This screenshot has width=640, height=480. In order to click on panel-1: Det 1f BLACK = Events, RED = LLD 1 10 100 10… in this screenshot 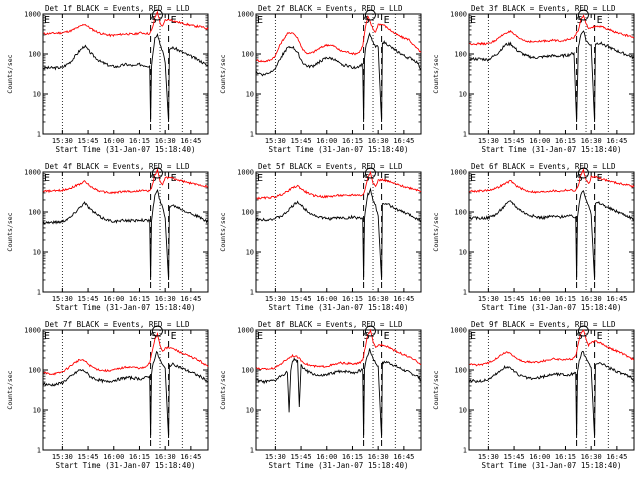, I will do `click(107, 79)`.